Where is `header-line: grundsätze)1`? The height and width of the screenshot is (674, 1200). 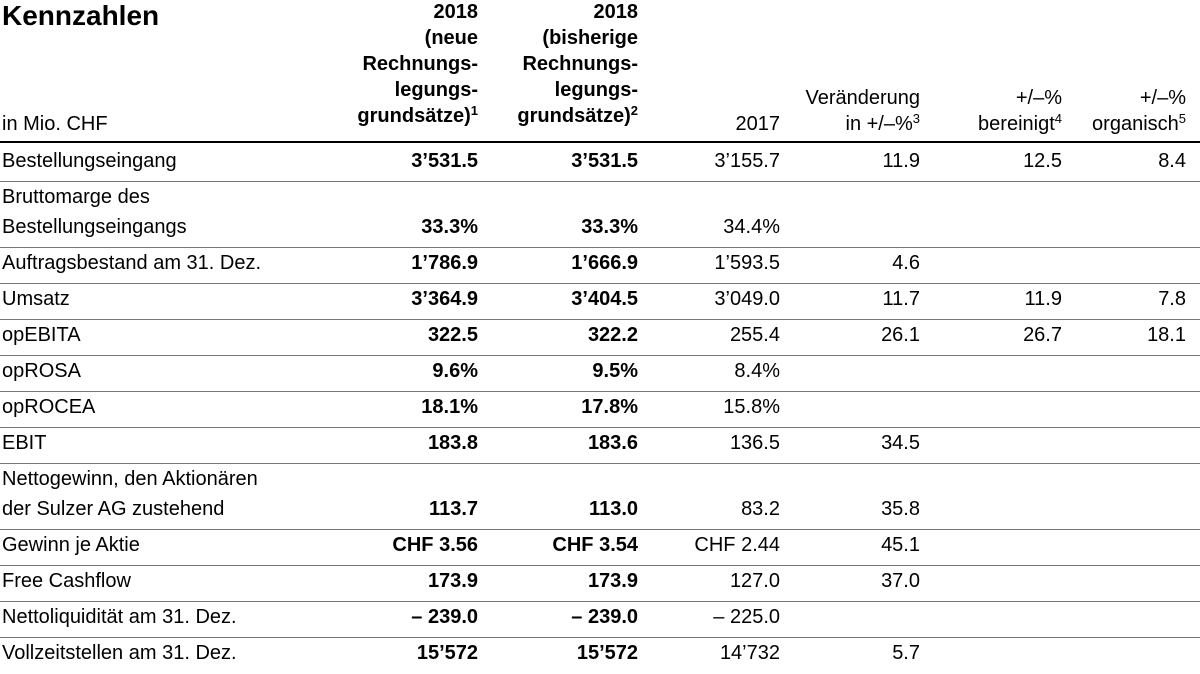 header-line: grundsätze)1 is located at coordinates (417, 116).